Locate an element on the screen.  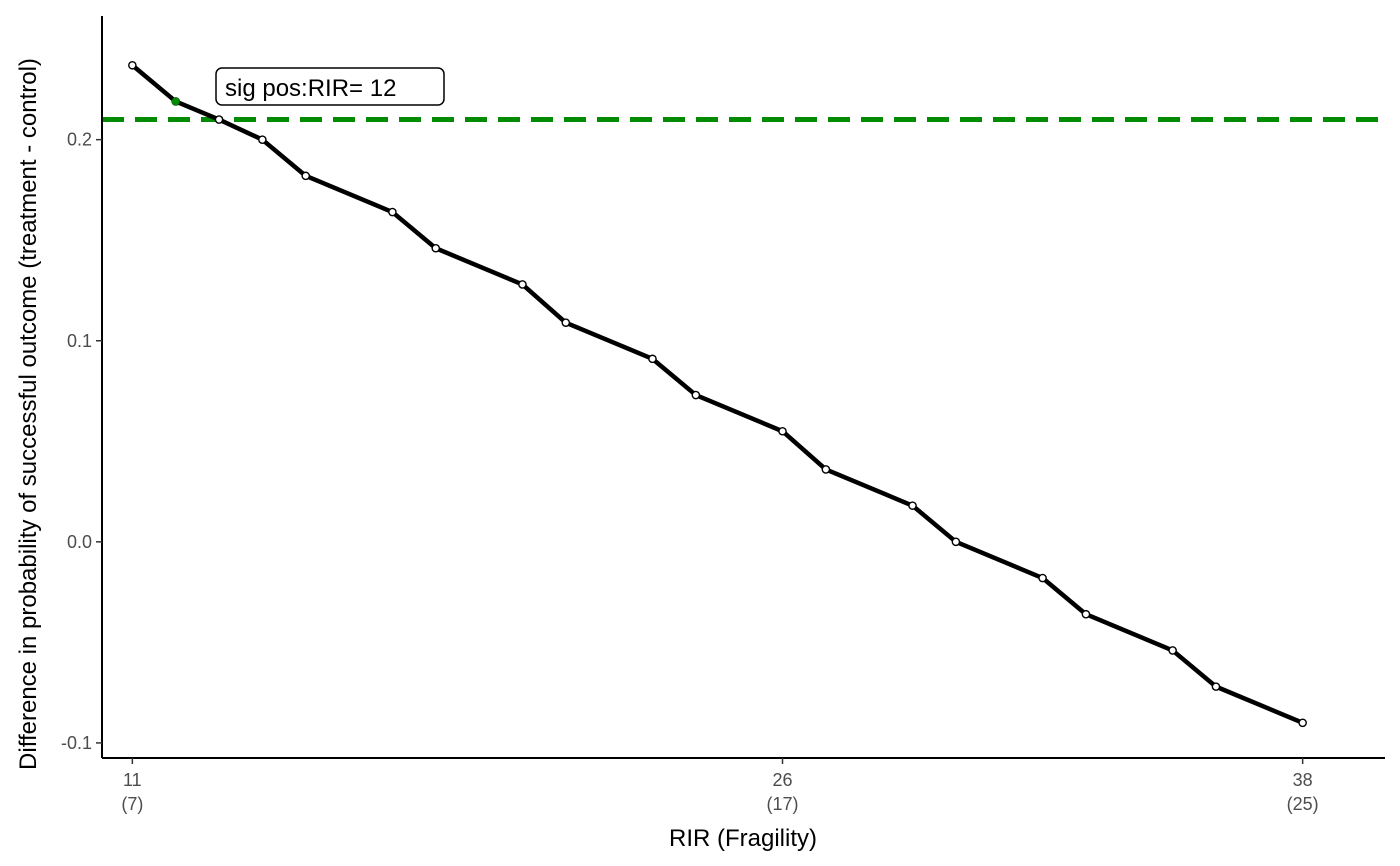
x-tick-label: 38 is located at coordinates (1303, 780).